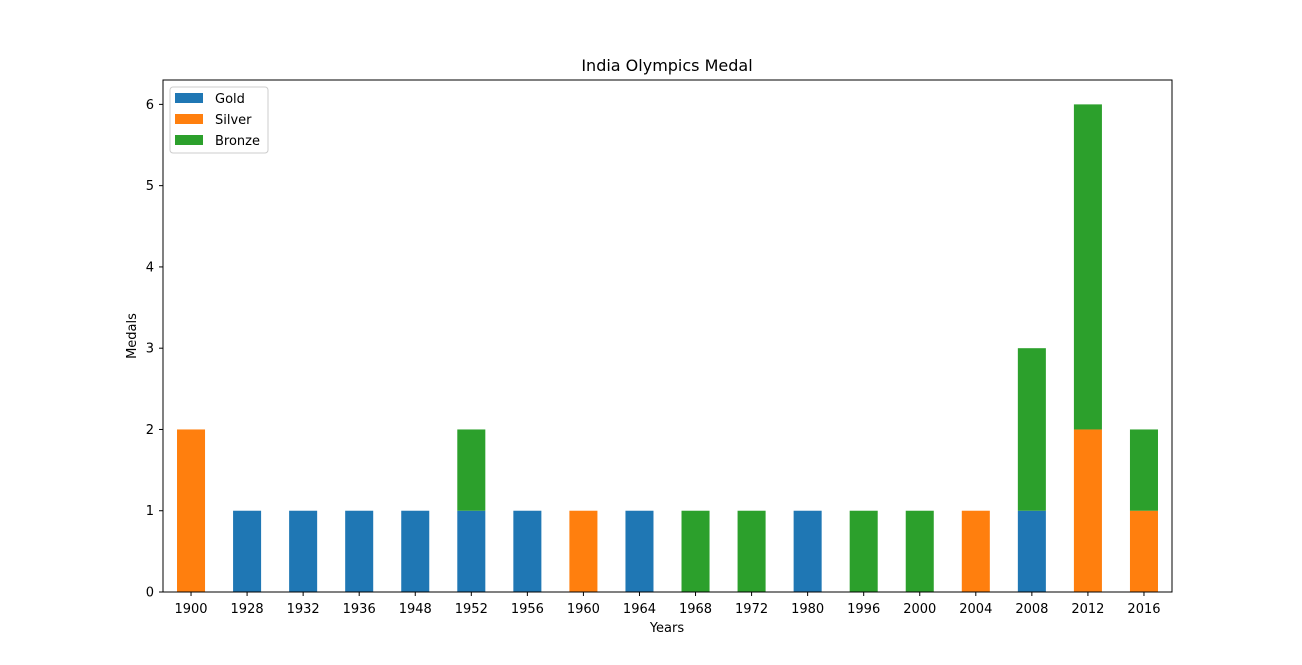  Describe the element at coordinates (1087, 609) in the screenshot. I see `x-tick-label: 2012` at that location.